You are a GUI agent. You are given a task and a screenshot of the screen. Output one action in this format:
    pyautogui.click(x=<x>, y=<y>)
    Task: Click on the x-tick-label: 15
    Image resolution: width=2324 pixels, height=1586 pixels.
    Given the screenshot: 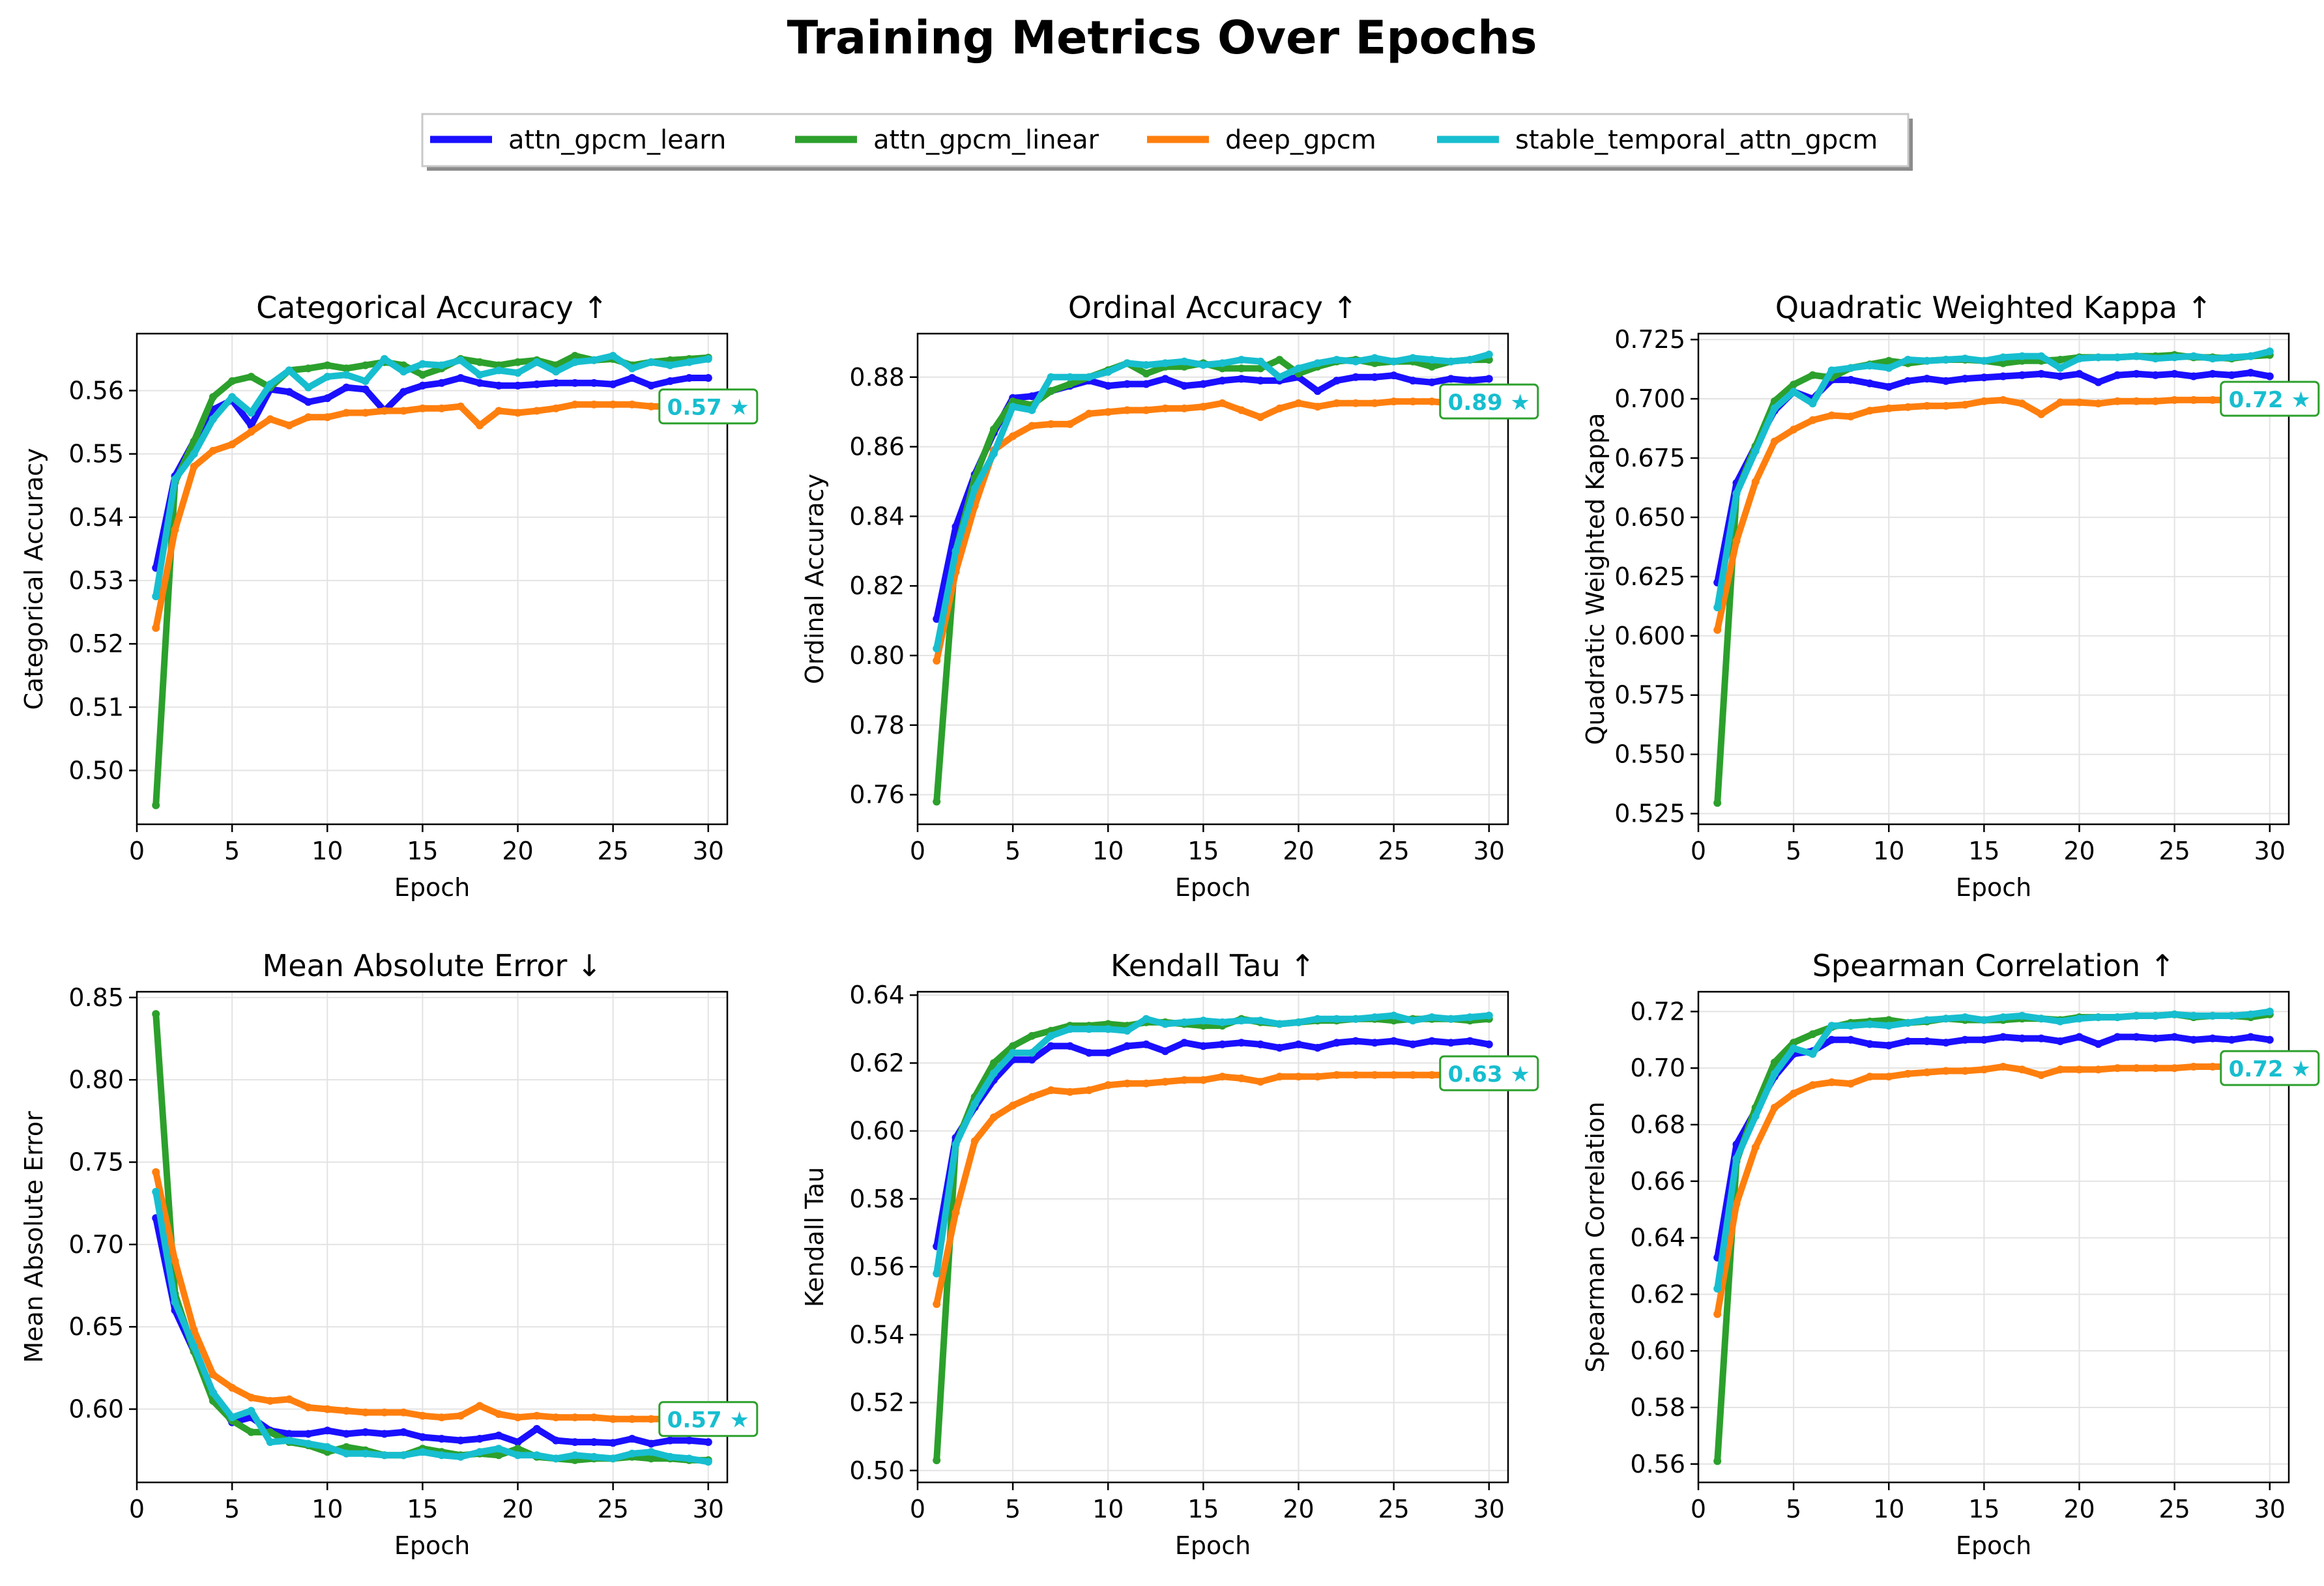 What is the action you would take?
    pyautogui.click(x=1983, y=1509)
    